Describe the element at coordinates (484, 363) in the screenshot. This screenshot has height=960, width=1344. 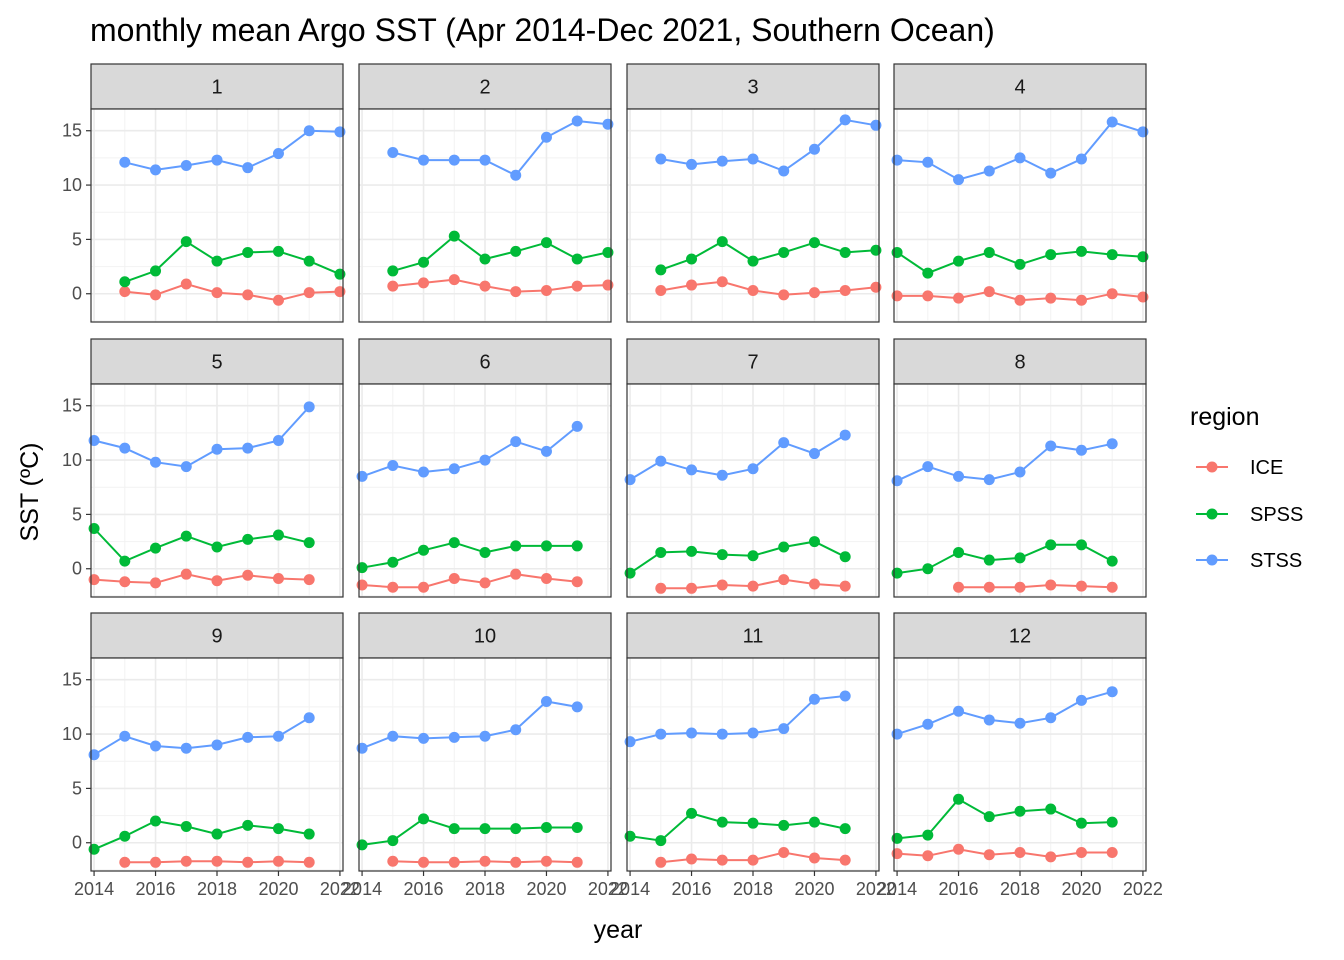
I see `facet-strip-label: 6` at that location.